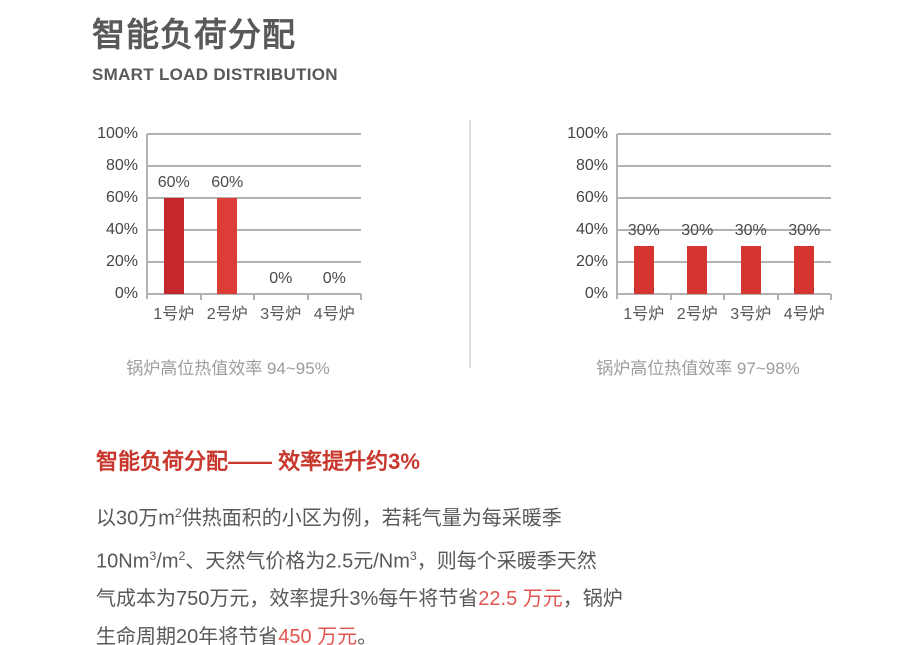  I want to click on paragraph-line: 生命周期20年将节省450 万元。, so click(359, 632).